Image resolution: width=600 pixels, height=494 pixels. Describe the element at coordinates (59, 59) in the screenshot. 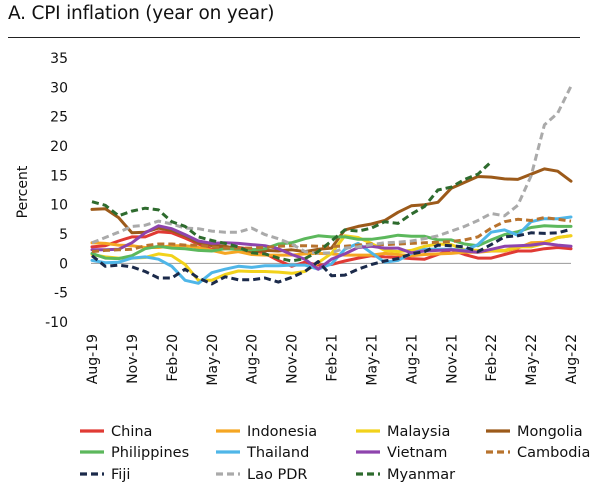

I see `y-tick-label: 35` at that location.